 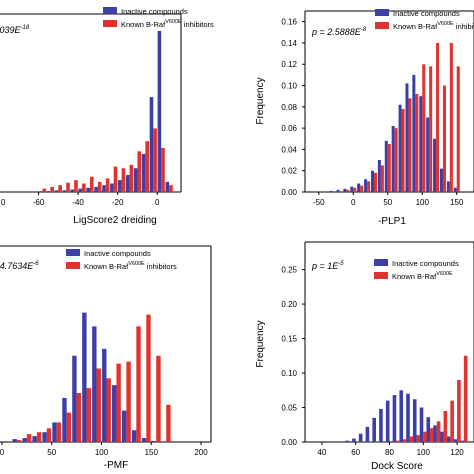 What do you see at coordinates (289, 64) in the screenshot?
I see `y-tick-label: 0.12` at bounding box center [289, 64].